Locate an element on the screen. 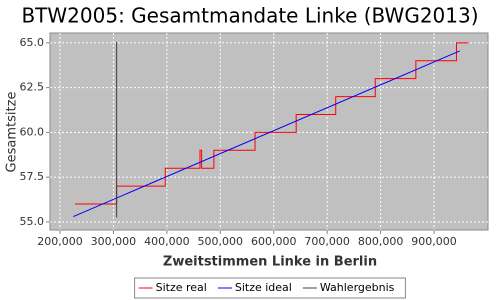 The width and height of the screenshot is (500, 300). legend: Sitze real Sitze ideal Wahlergebnis is located at coordinates (270, 288).